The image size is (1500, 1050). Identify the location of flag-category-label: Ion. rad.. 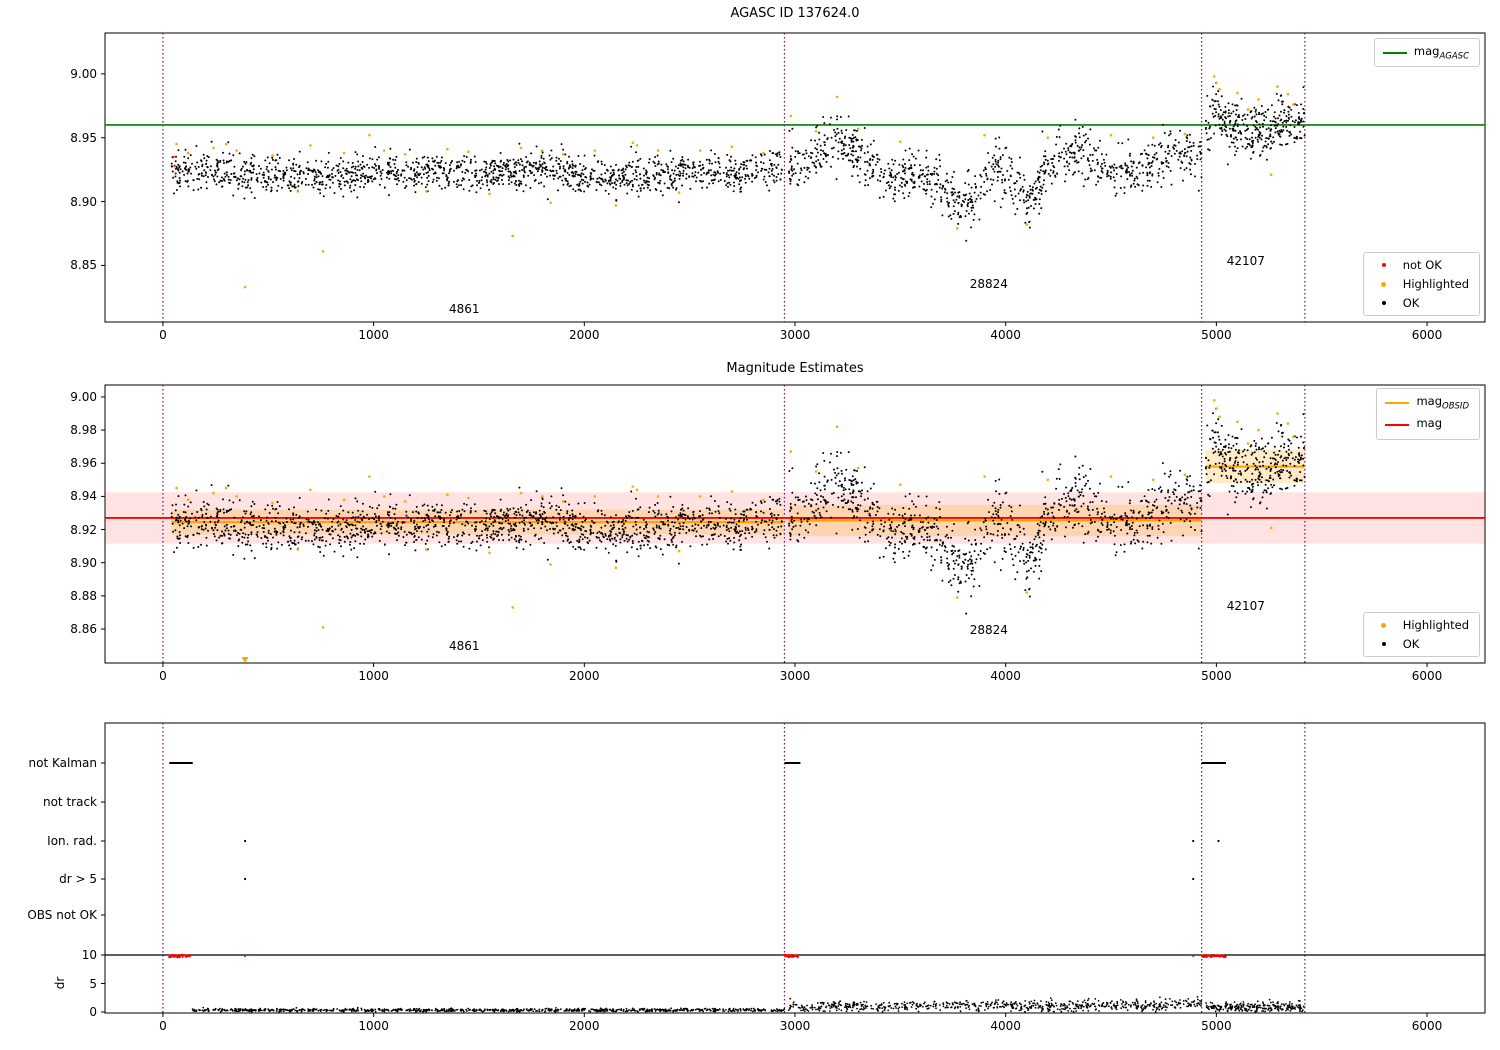
(72, 841).